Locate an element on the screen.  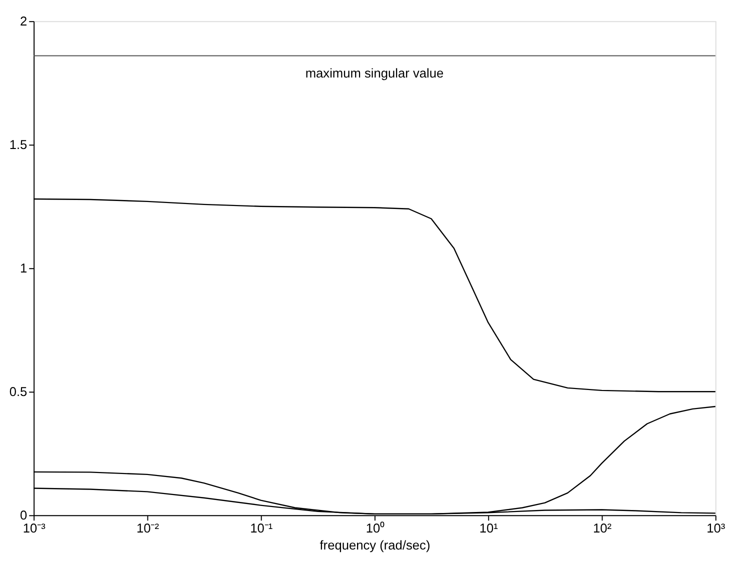
y-tick-label: 0 is located at coordinates (24, 515).